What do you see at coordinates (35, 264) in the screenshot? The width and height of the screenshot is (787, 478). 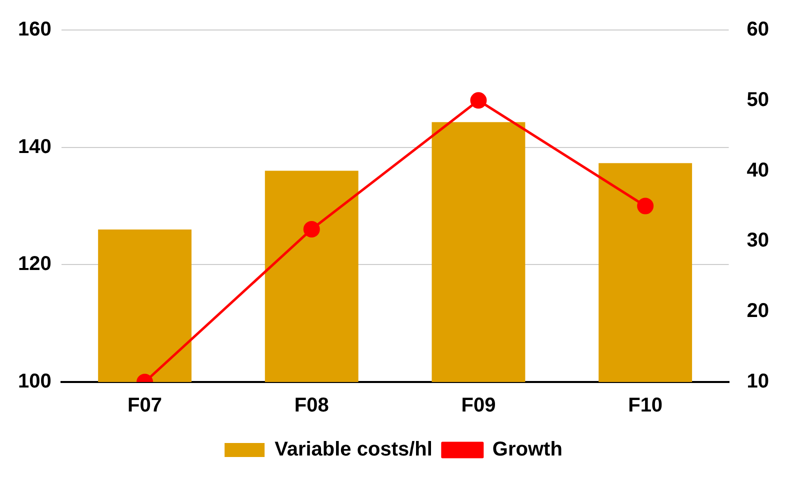 I see `y-tick-label: 120` at bounding box center [35, 264].